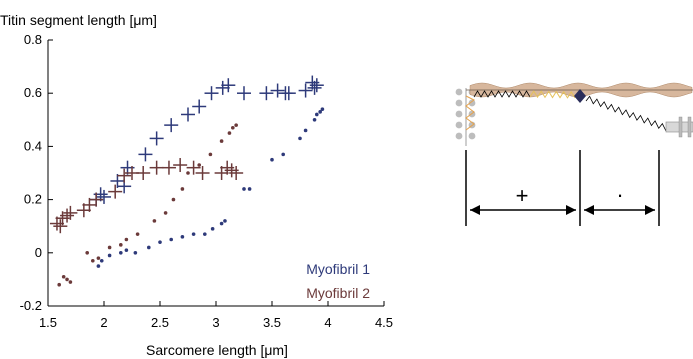 The image size is (693, 359). What do you see at coordinates (103, 322) in the screenshot?
I see `x-tick-label: 2` at bounding box center [103, 322].